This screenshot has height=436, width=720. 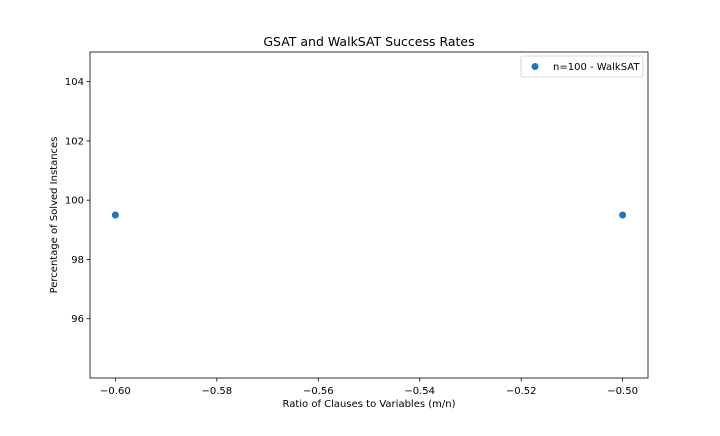 What do you see at coordinates (77, 260) in the screenshot?
I see `y-tick-label: 98` at bounding box center [77, 260].